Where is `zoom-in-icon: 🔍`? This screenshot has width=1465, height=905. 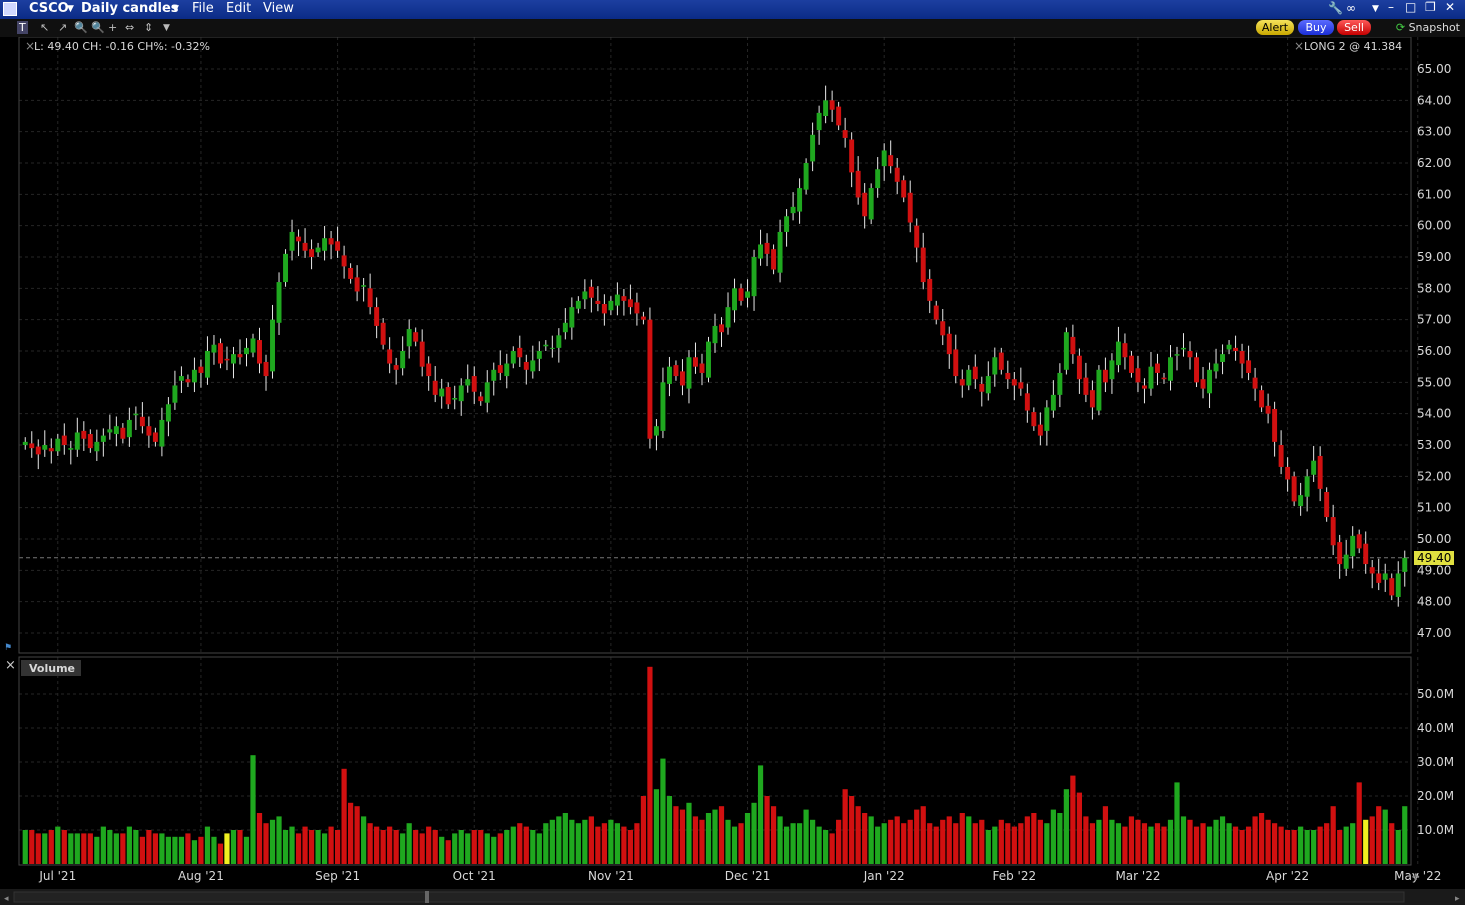
zoom-in-icon: 🔍 is located at coordinates (81, 27).